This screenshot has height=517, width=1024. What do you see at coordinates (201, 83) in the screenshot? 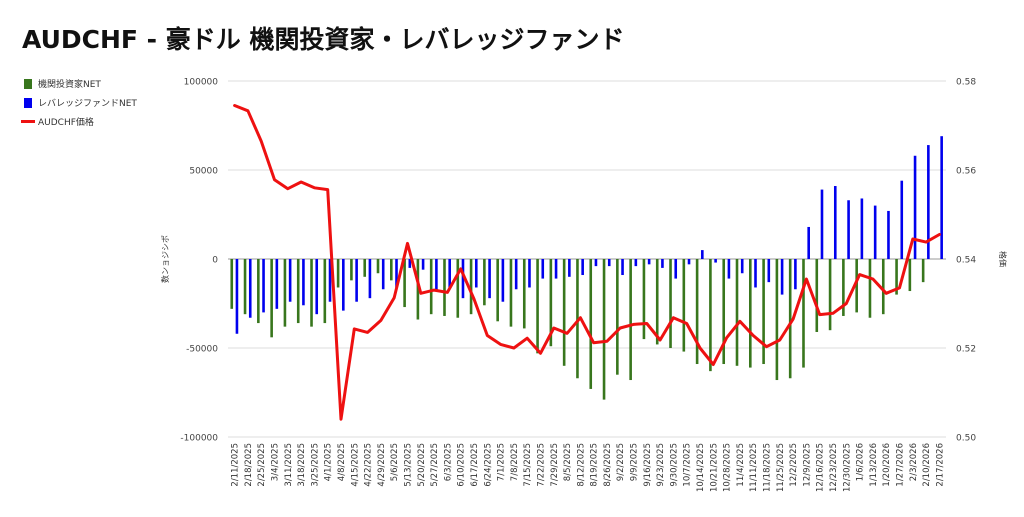
I see `y-tick-label: 100000` at bounding box center [201, 83].